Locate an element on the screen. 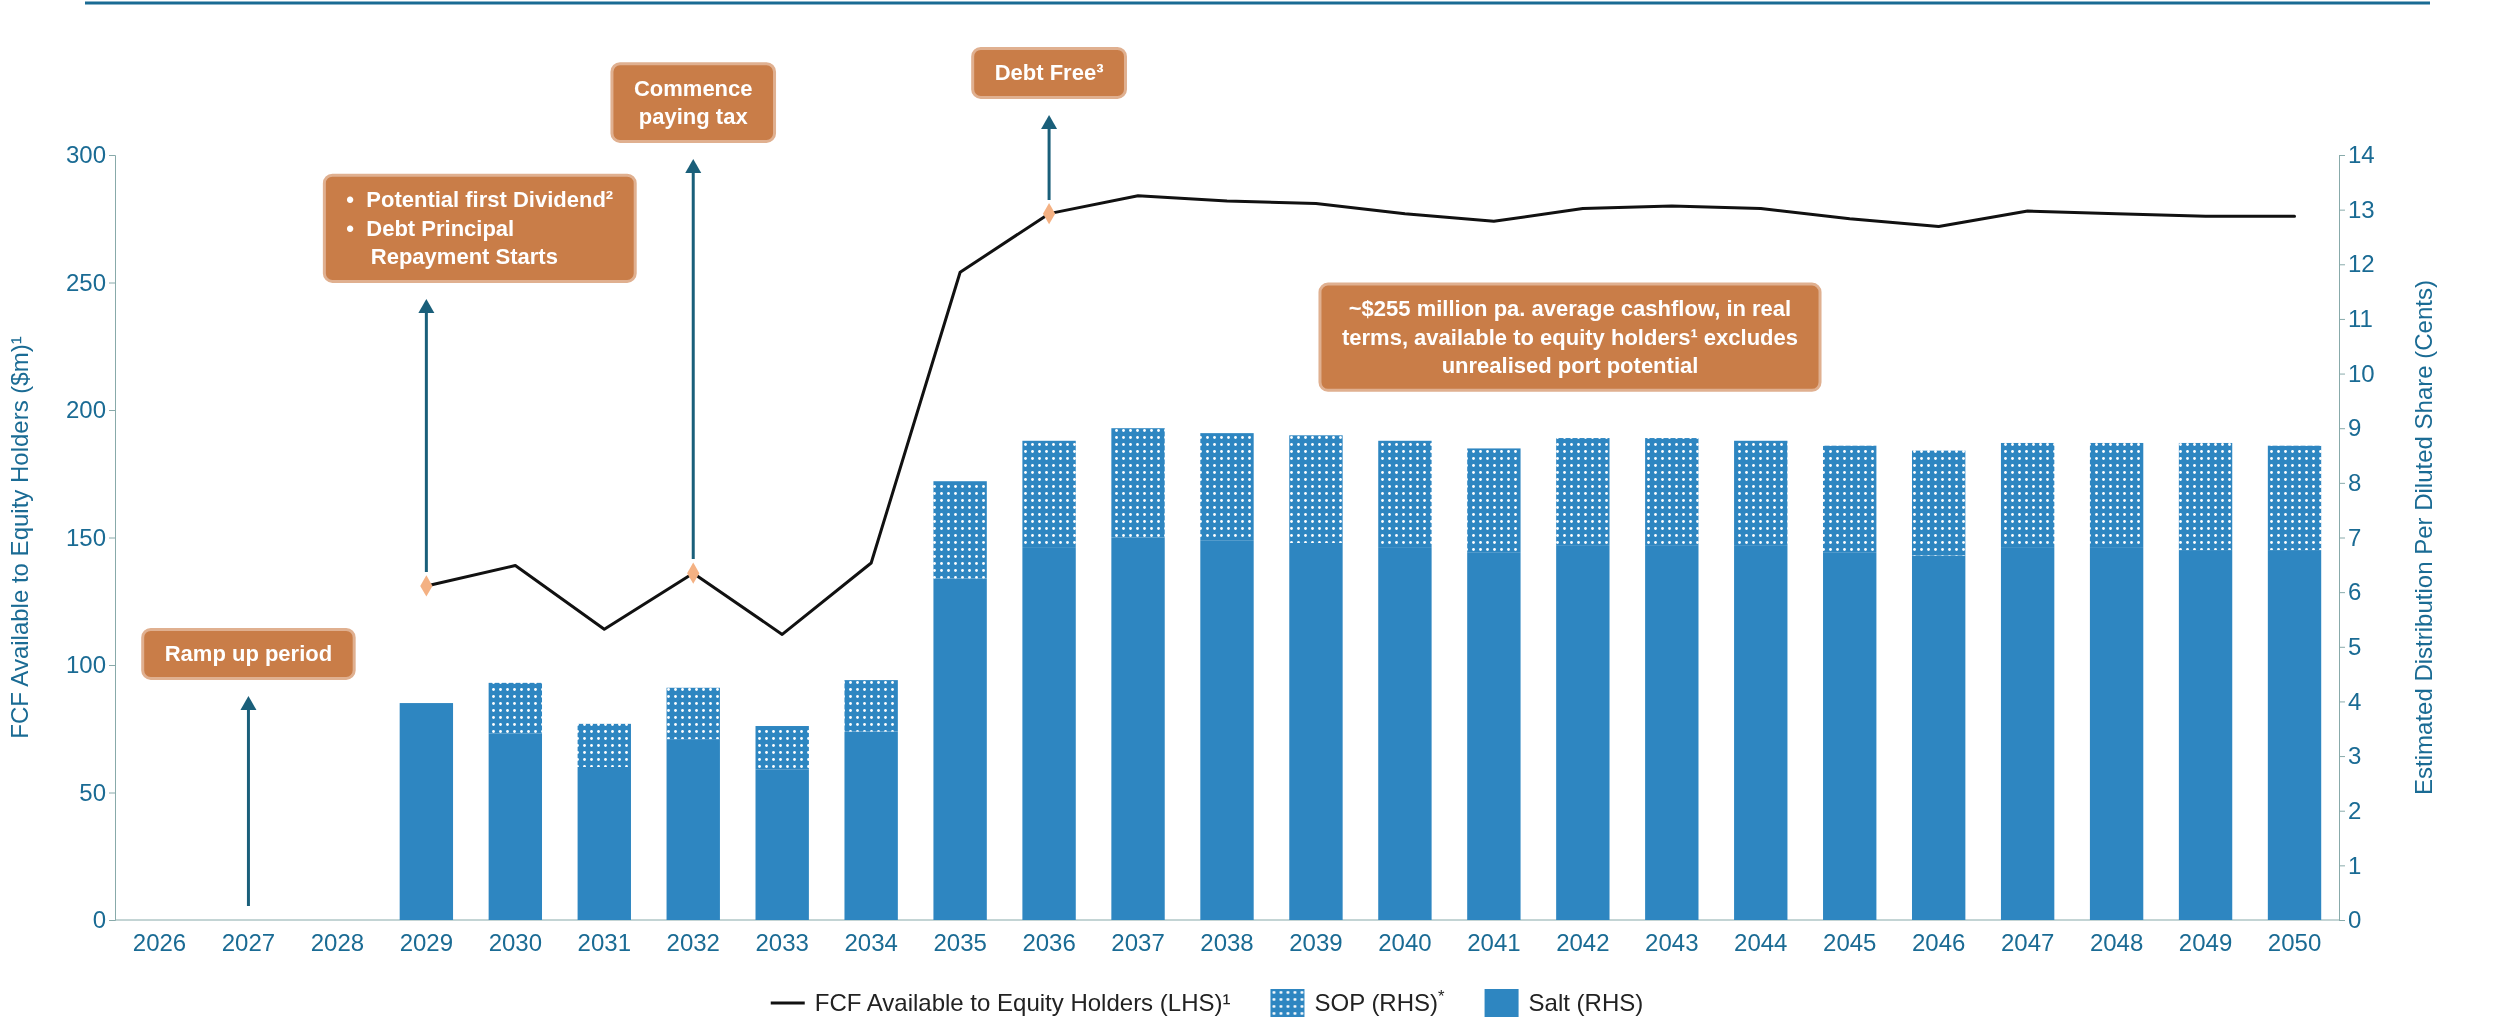 The height and width of the screenshot is (1024, 2509). y2-tick-label: 12 is located at coordinates (2361, 264).